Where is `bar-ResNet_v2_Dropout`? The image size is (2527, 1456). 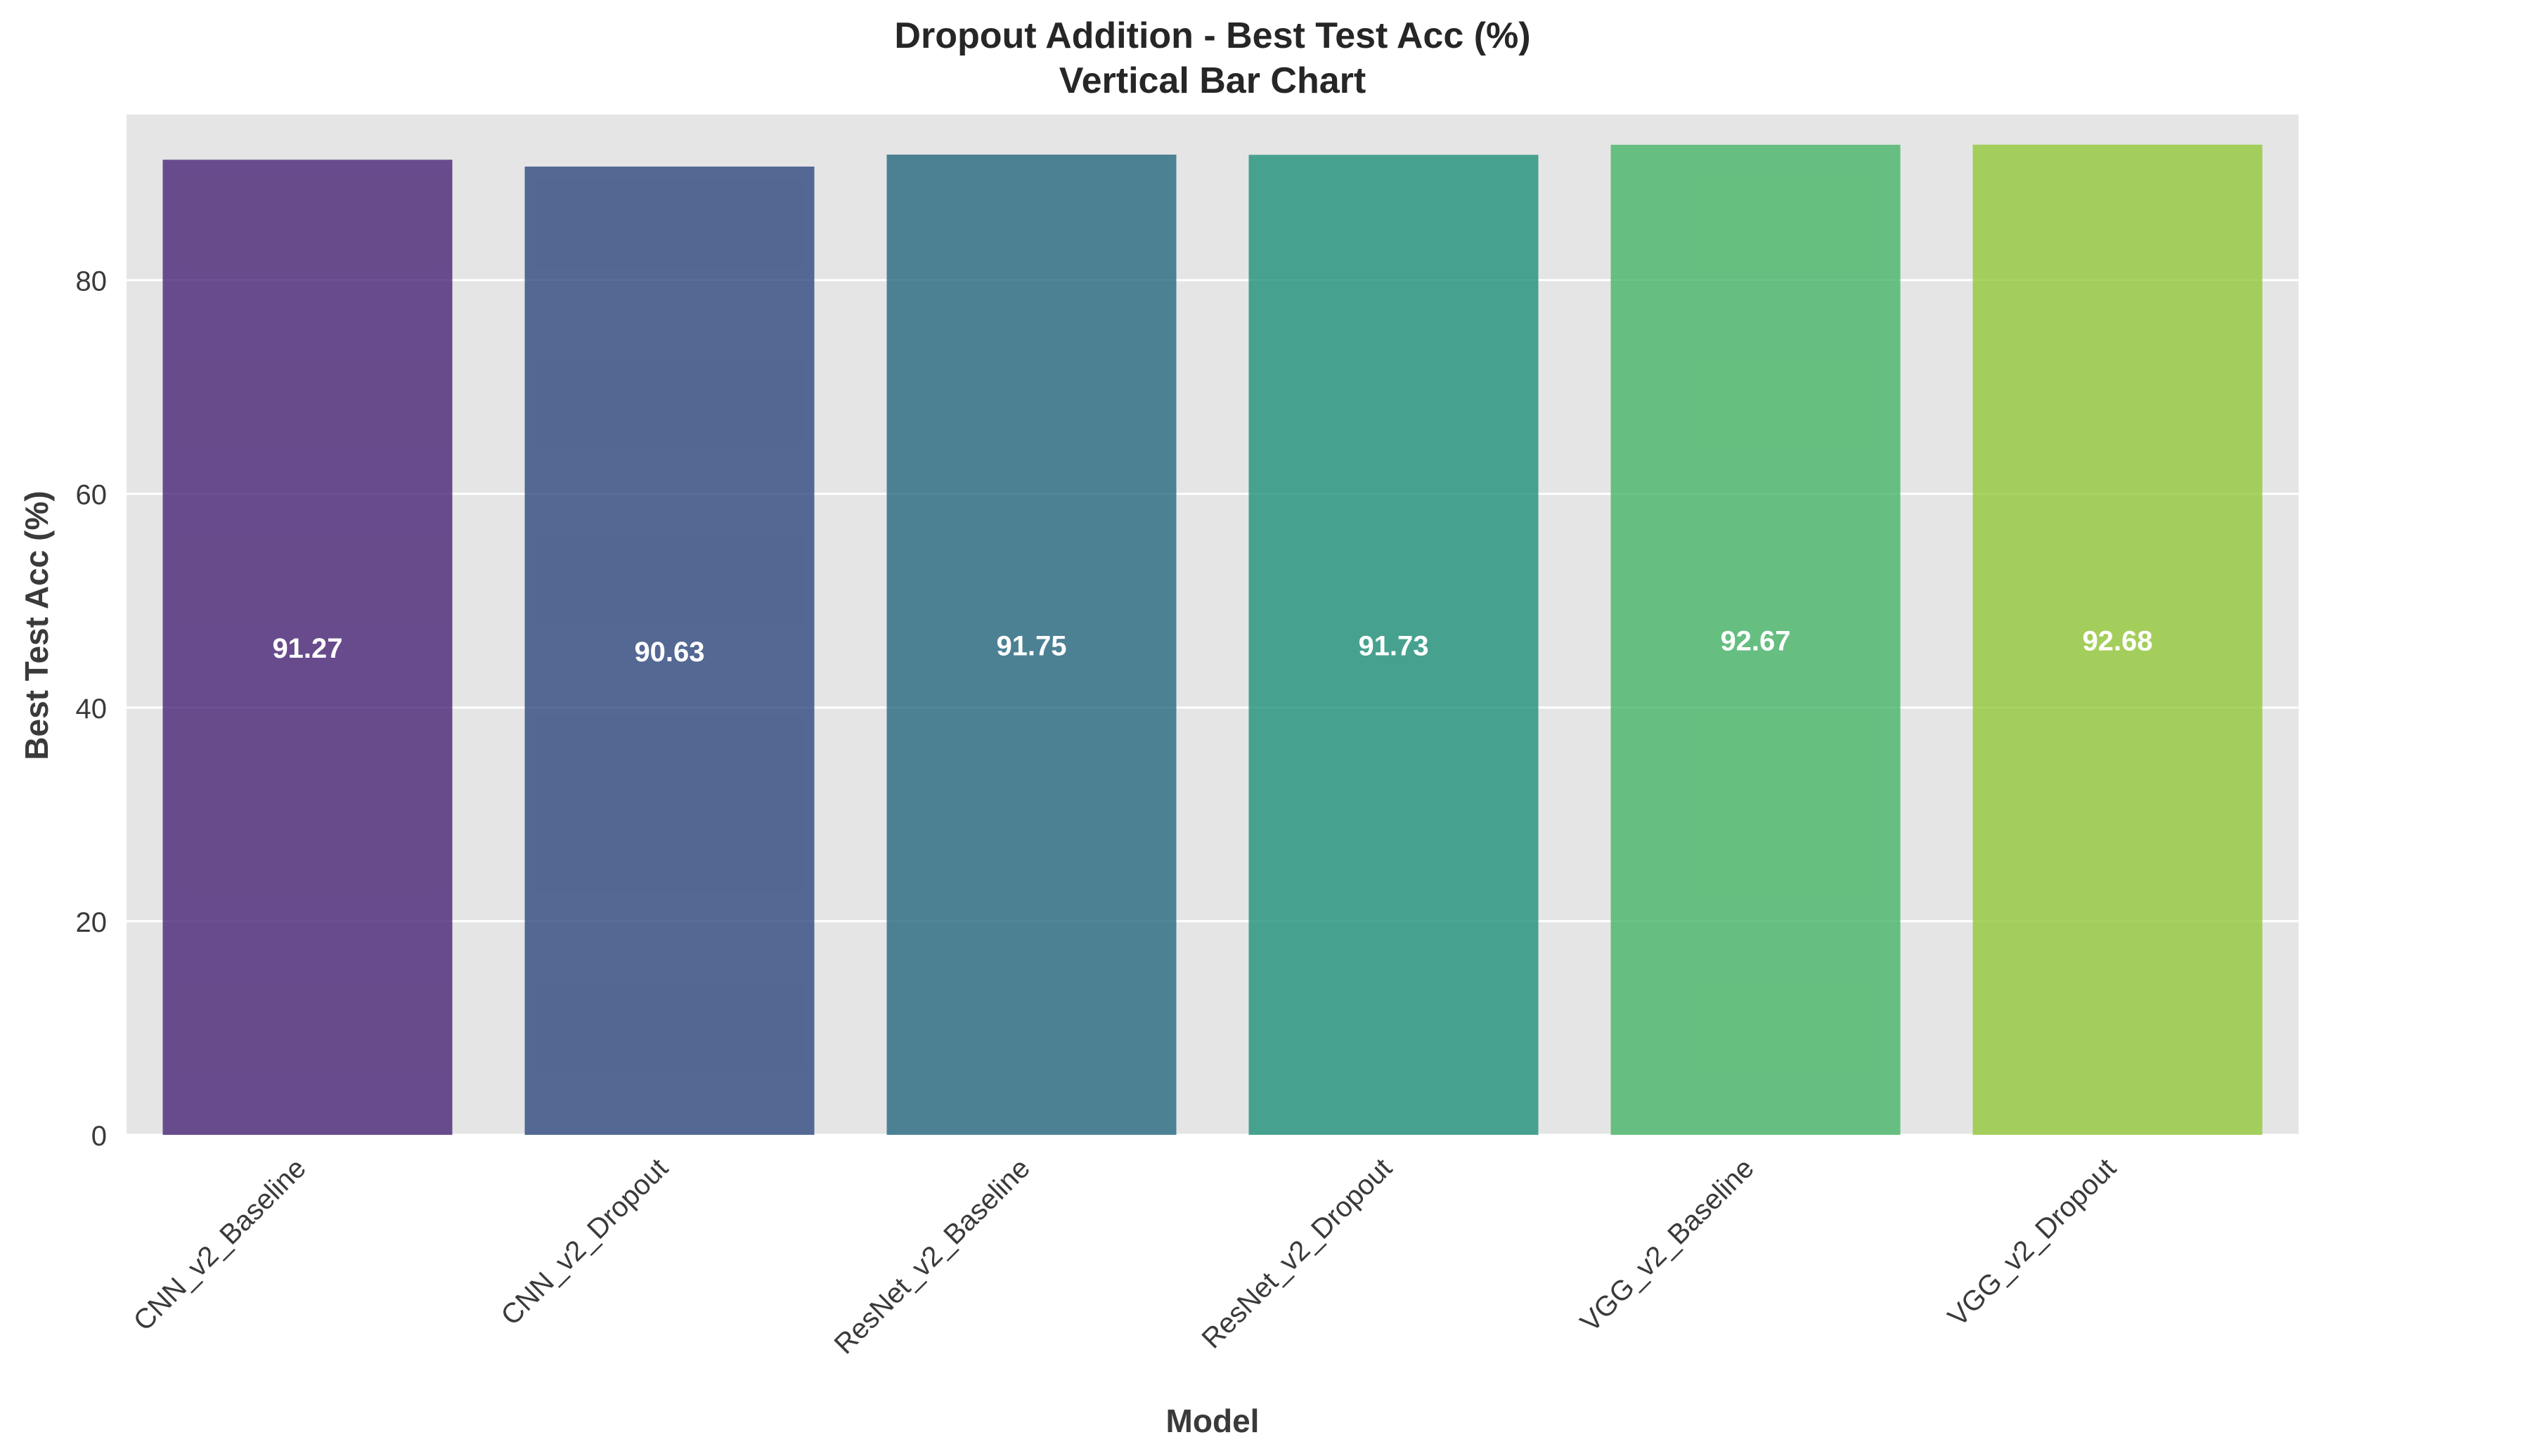
bar-ResNet_v2_Dropout is located at coordinates (1393, 645).